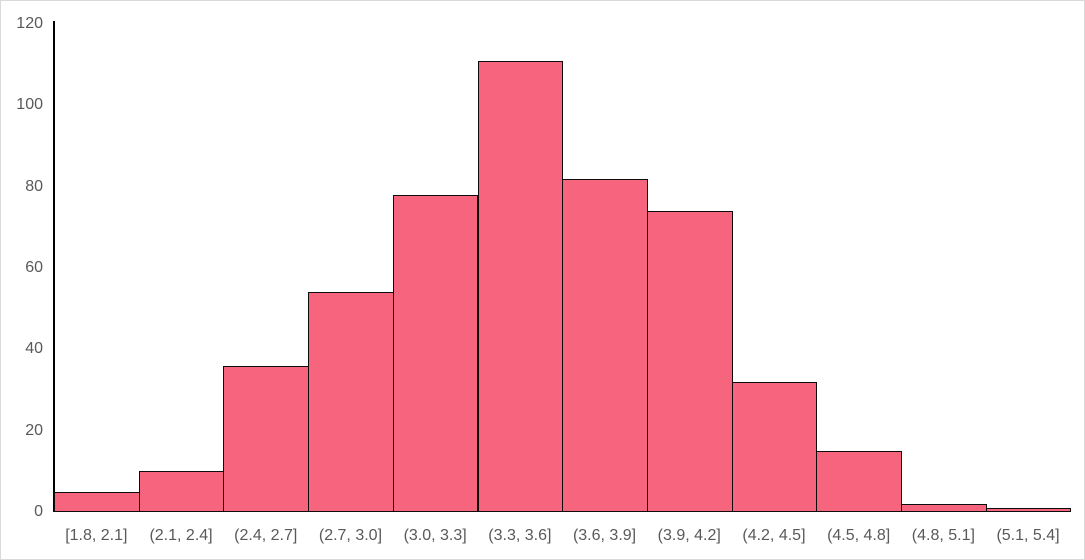 This screenshot has height=560, width=1085. What do you see at coordinates (34, 430) in the screenshot?
I see `y-tick-label: 20` at bounding box center [34, 430].